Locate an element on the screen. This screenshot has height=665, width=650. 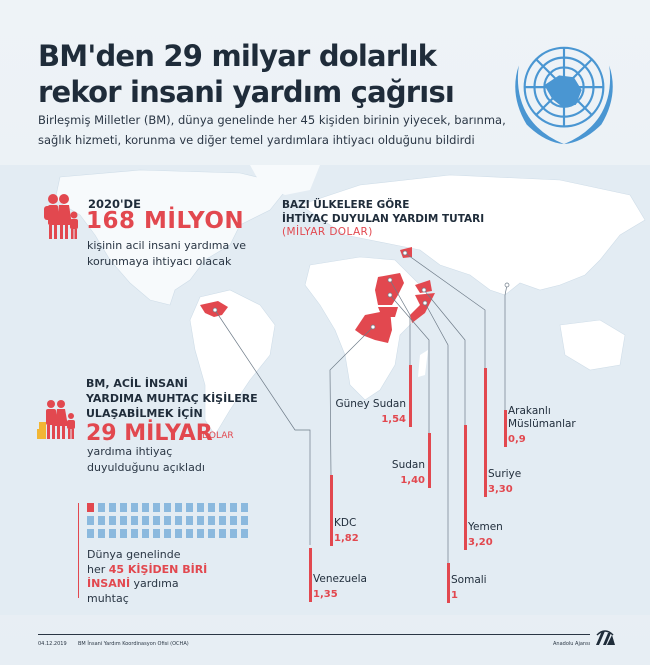
bar-value: 1,40 is located at coordinates (412, 480).